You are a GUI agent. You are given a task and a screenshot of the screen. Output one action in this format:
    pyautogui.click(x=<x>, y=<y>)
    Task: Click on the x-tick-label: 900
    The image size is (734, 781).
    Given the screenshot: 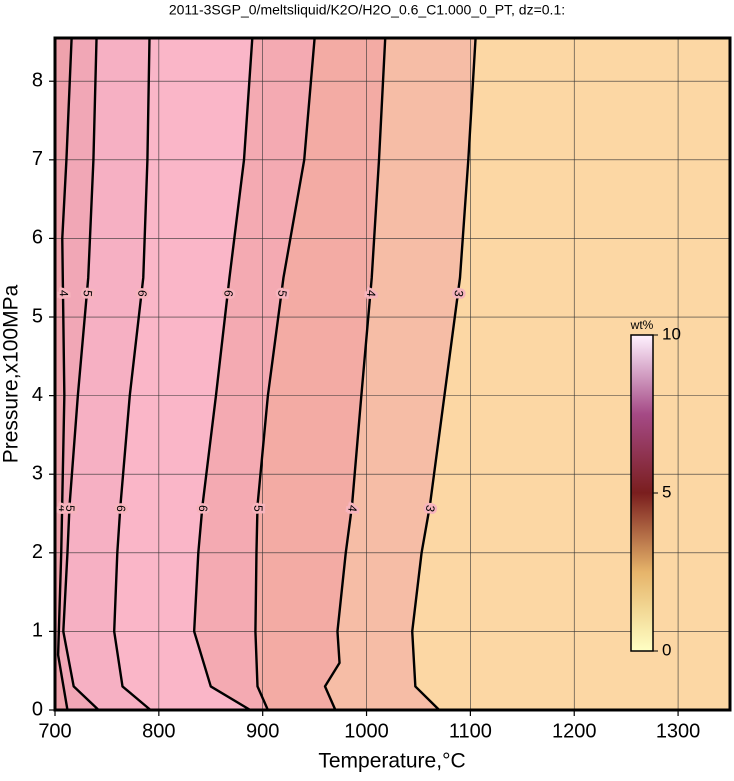 What is the action you would take?
    pyautogui.click(x=262, y=731)
    